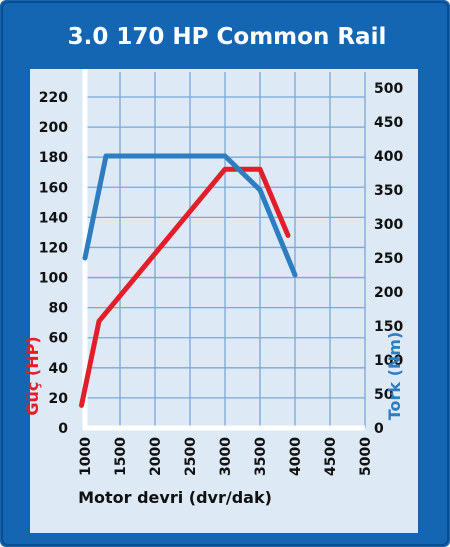  Describe the element at coordinates (388, 191) in the screenshot. I see `y-right-tick-label: 350` at that location.